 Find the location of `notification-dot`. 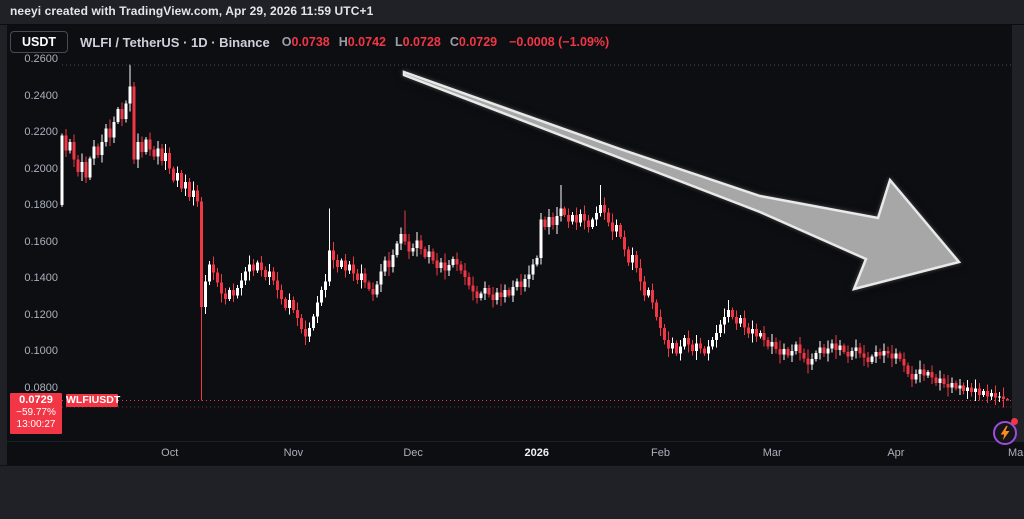

notification-dot is located at coordinates (1014, 421).